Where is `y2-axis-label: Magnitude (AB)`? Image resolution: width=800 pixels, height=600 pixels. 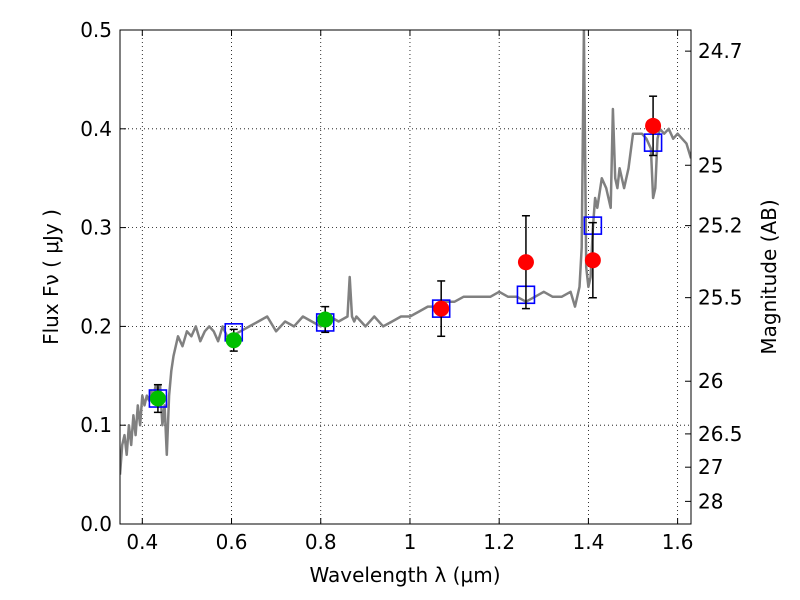 y2-axis-label: Magnitude (AB) is located at coordinates (769, 276).